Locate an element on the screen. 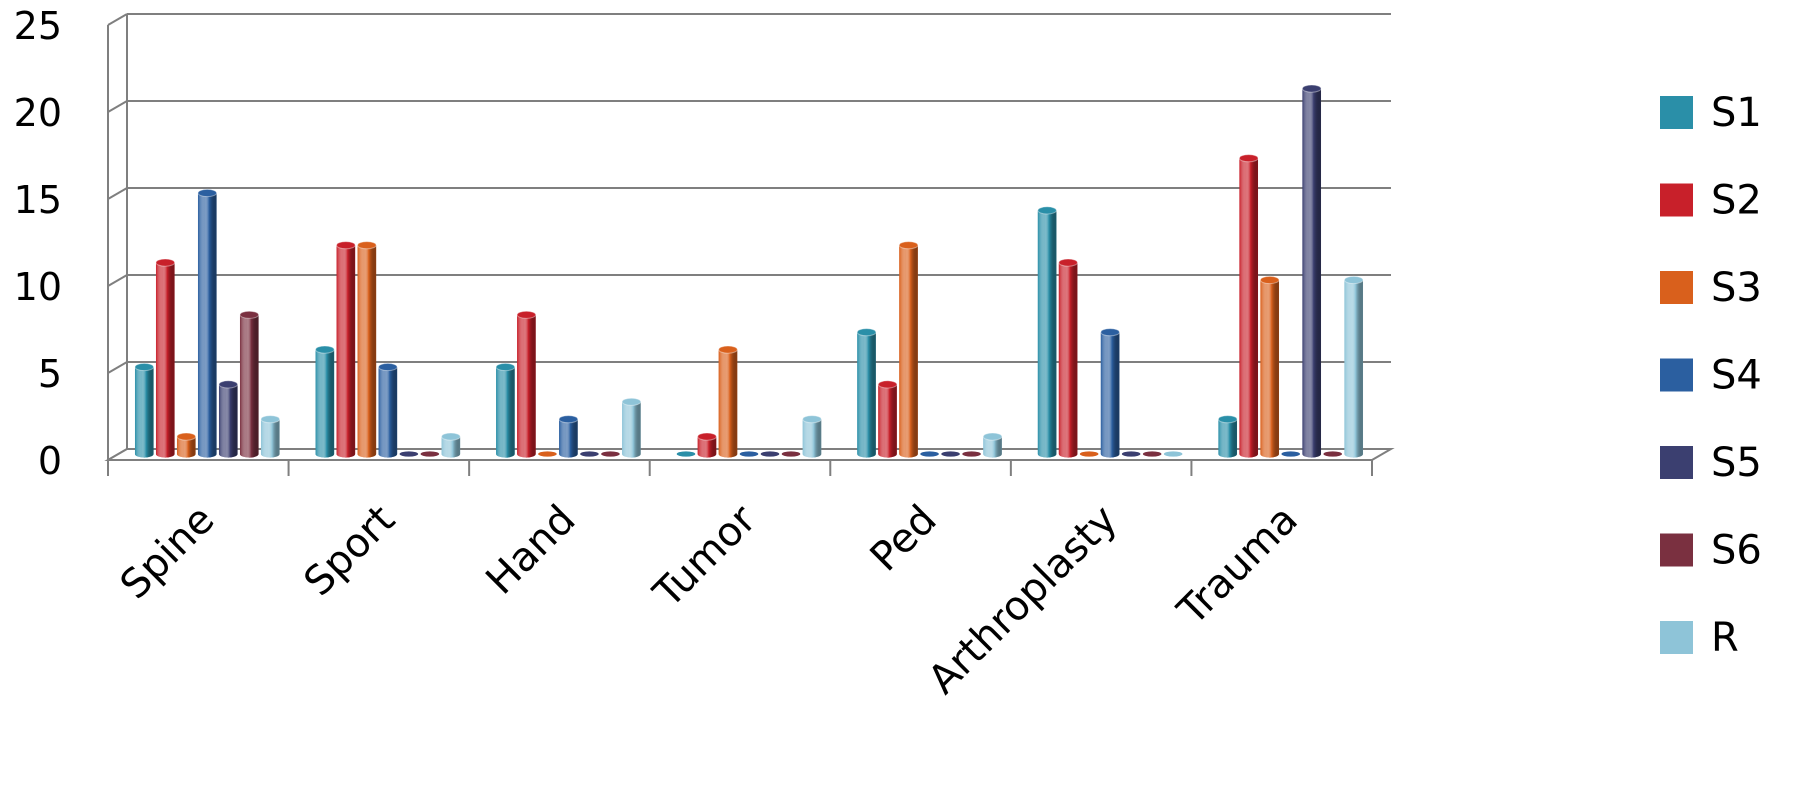  y-tick-label: 5 is located at coordinates (50, 374).